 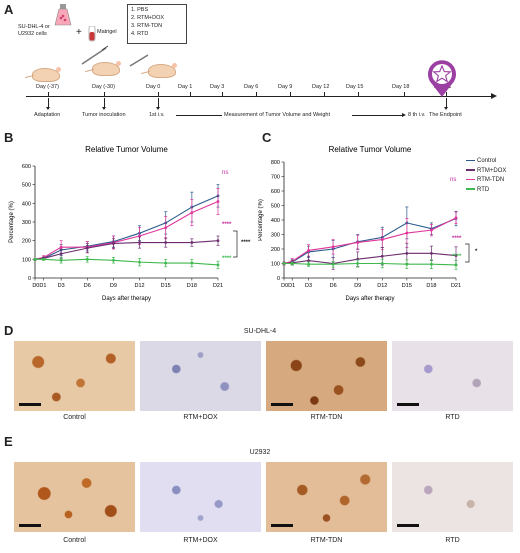 What do you see at coordinates (417, 115) in the screenshot?
I see `event-eighth-iv: 8 th i.v.` at bounding box center [417, 115].